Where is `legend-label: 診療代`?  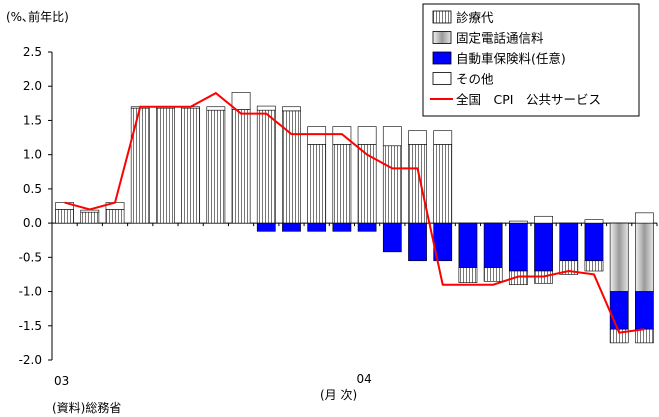
legend-label: 診療代 is located at coordinates (475, 17).